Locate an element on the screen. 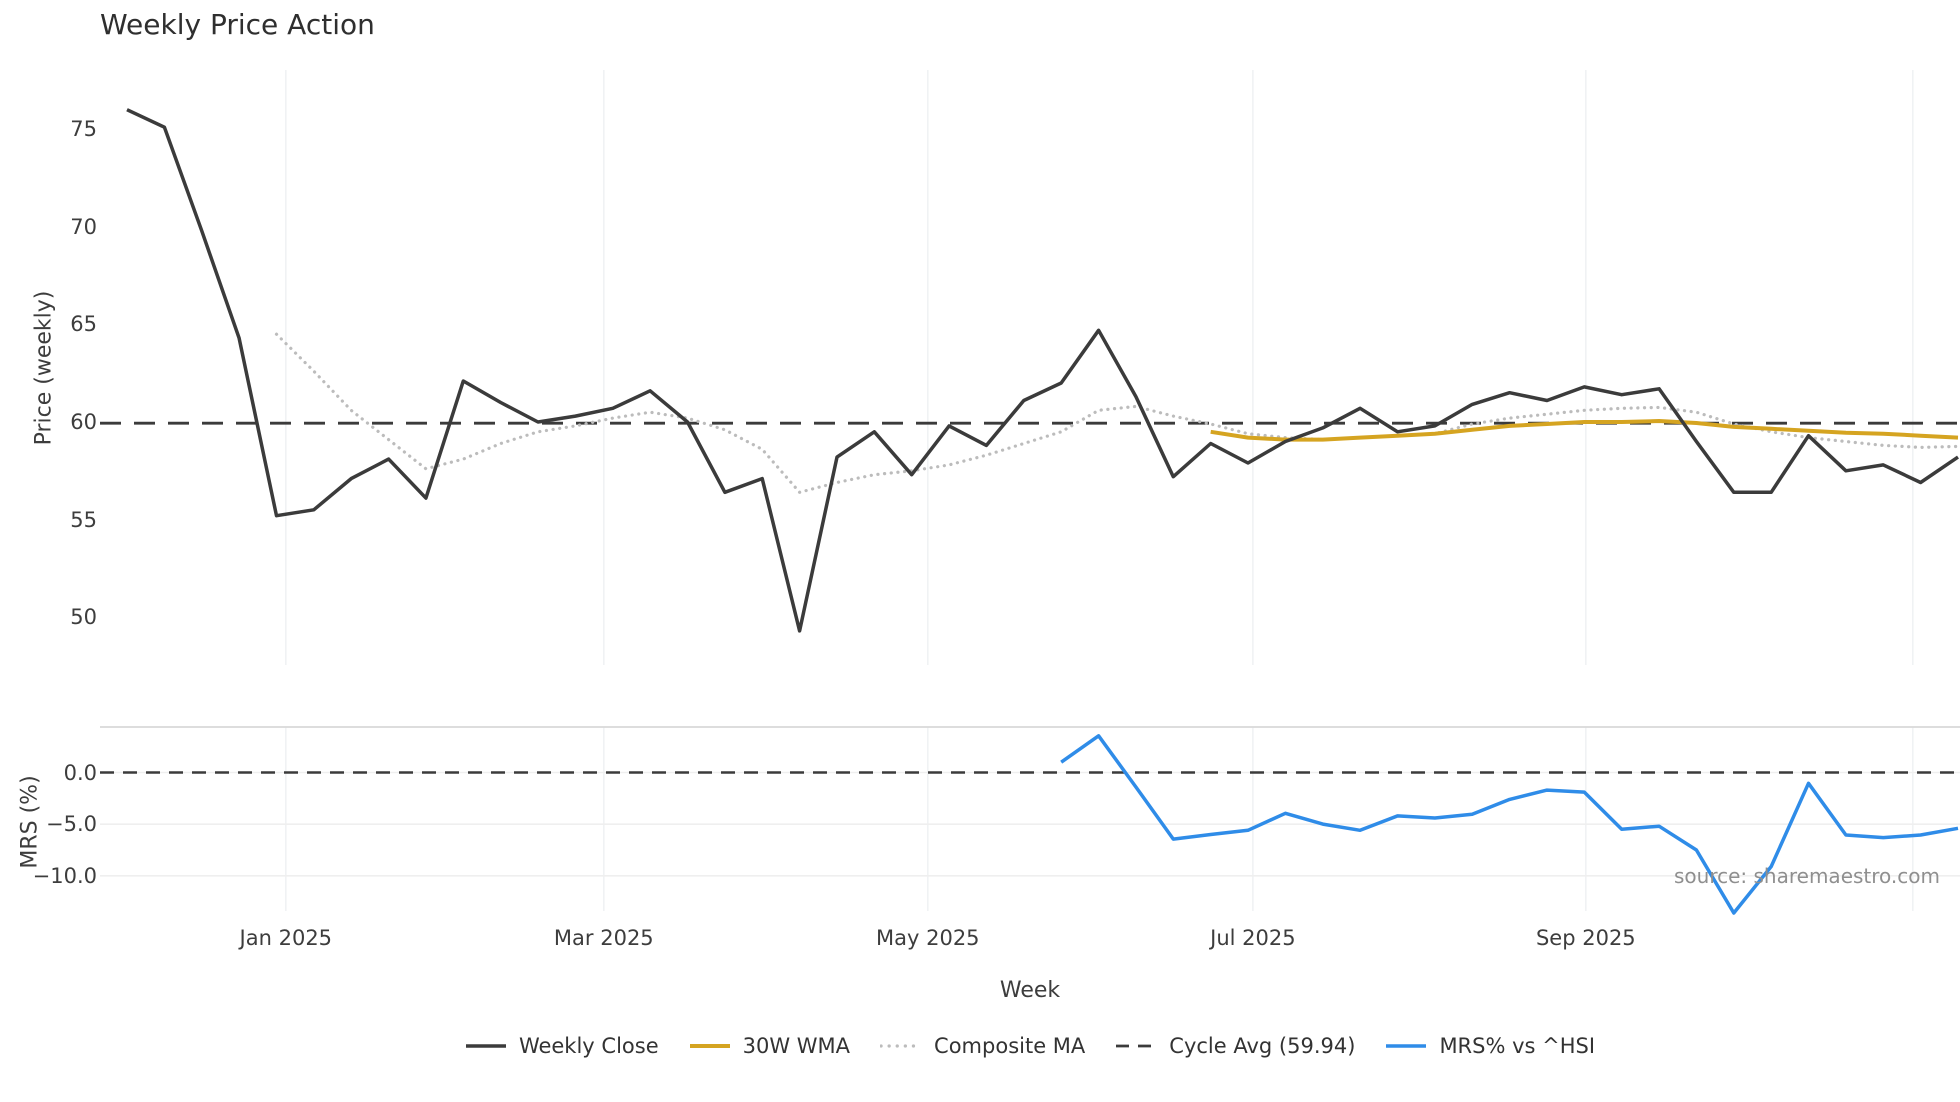  legend-item-mrs-vs-hsi: MRS% vs ^HSI is located at coordinates (1490, 1046).